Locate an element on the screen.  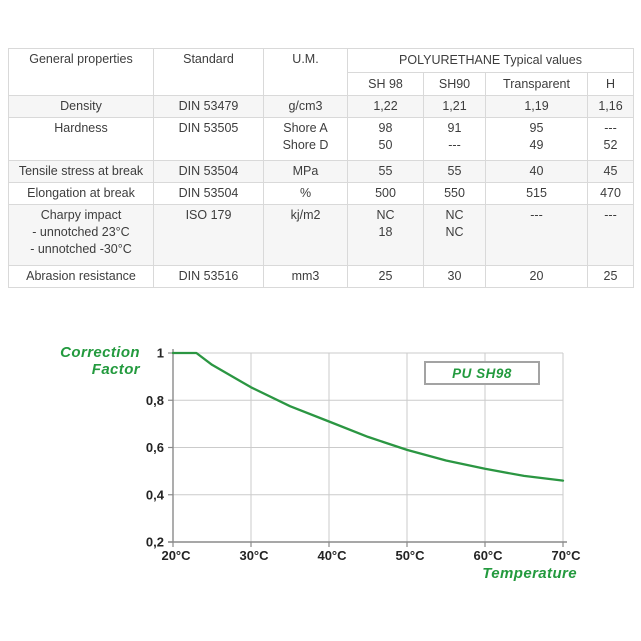
value-cell: 98 50 is located at coordinates (385, 139).